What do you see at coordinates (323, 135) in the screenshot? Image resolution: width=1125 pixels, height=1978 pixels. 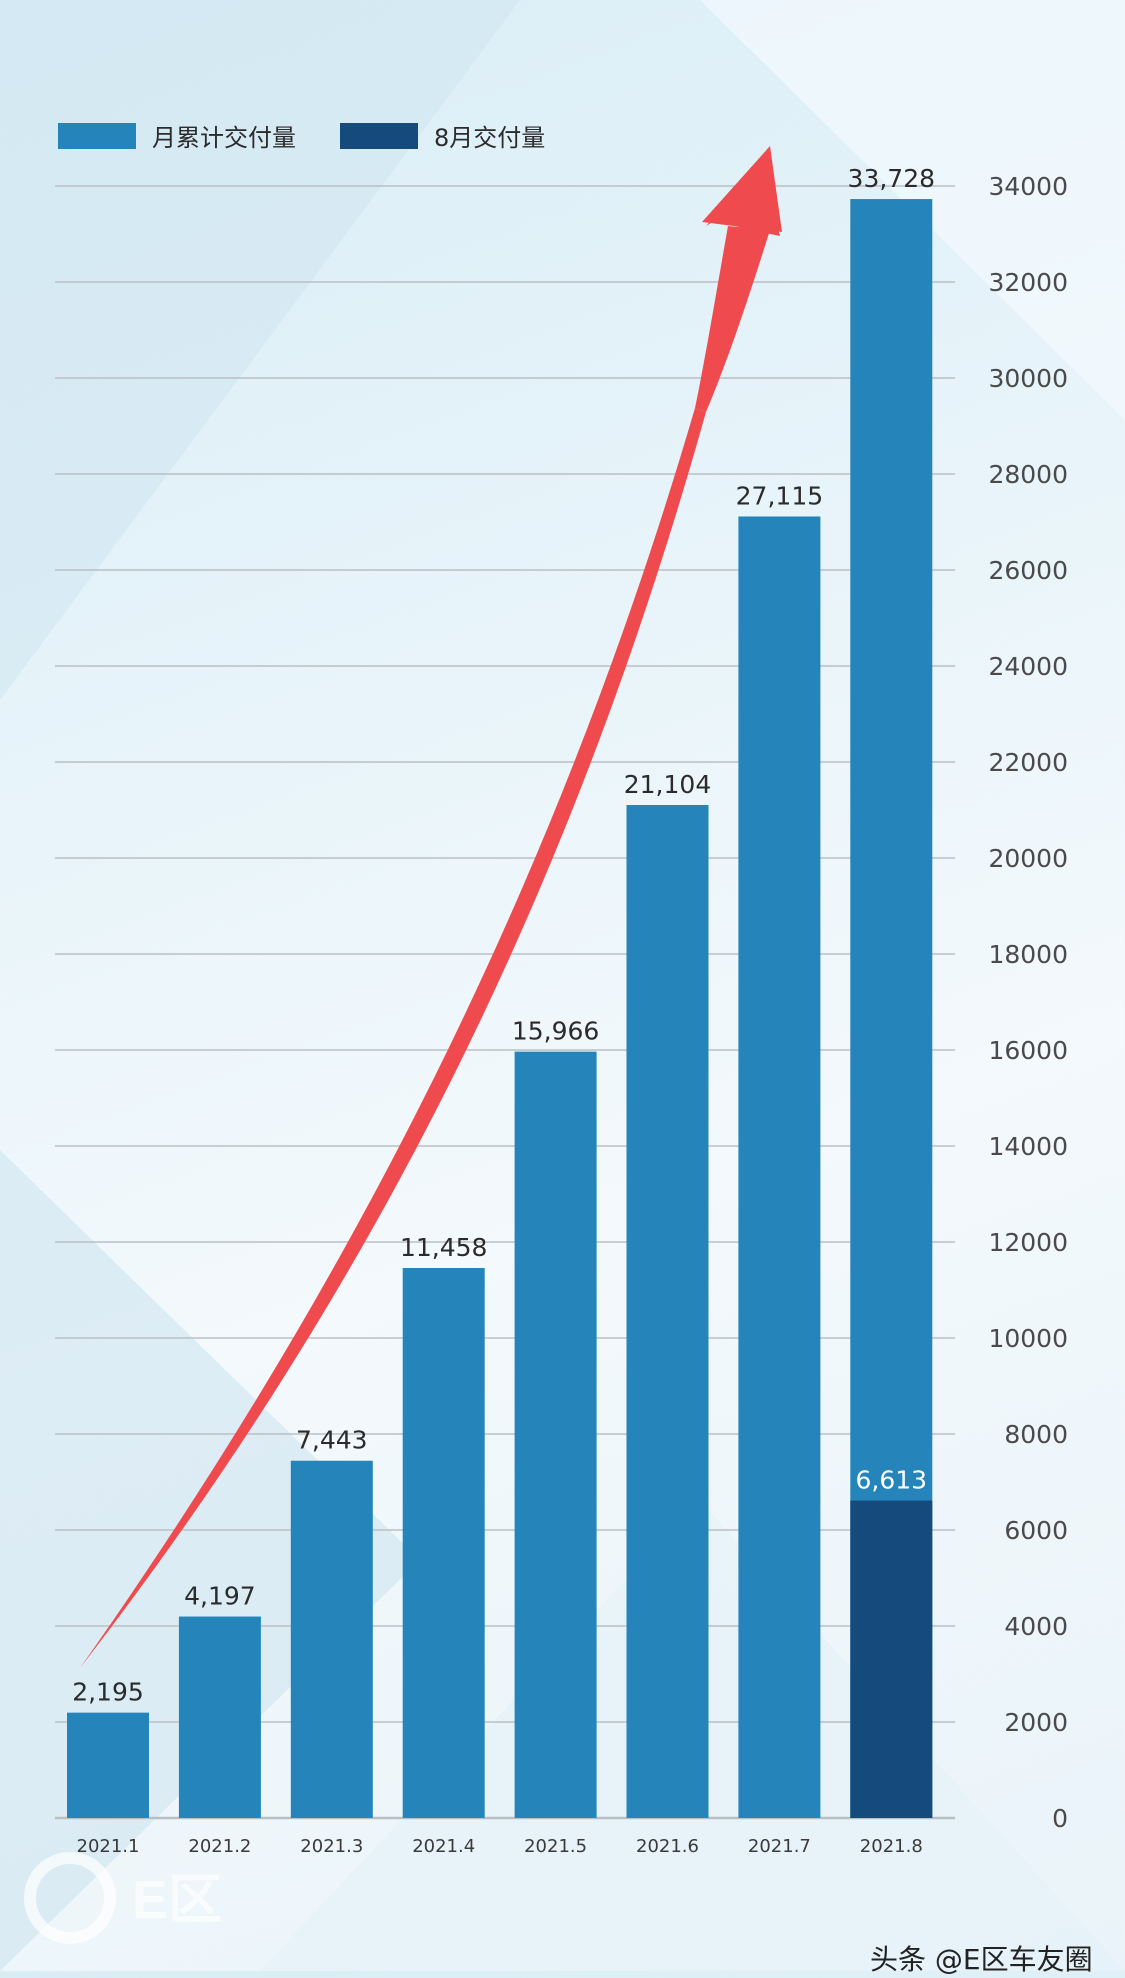 I see `chart-legend: 月累计交付量 8月交付量` at bounding box center [323, 135].